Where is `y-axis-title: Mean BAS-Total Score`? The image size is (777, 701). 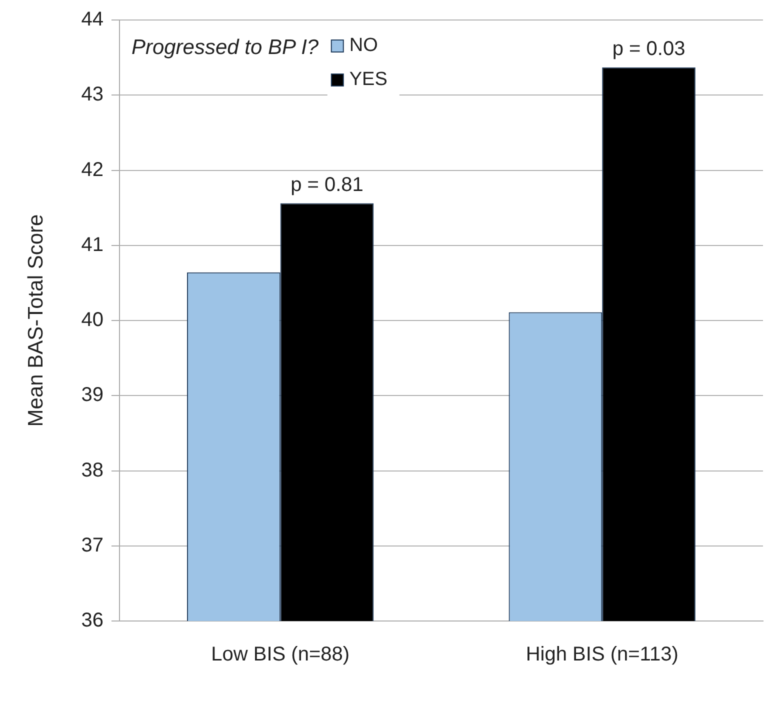
y-axis-title: Mean BAS-Total Score is located at coordinates (36, 320).